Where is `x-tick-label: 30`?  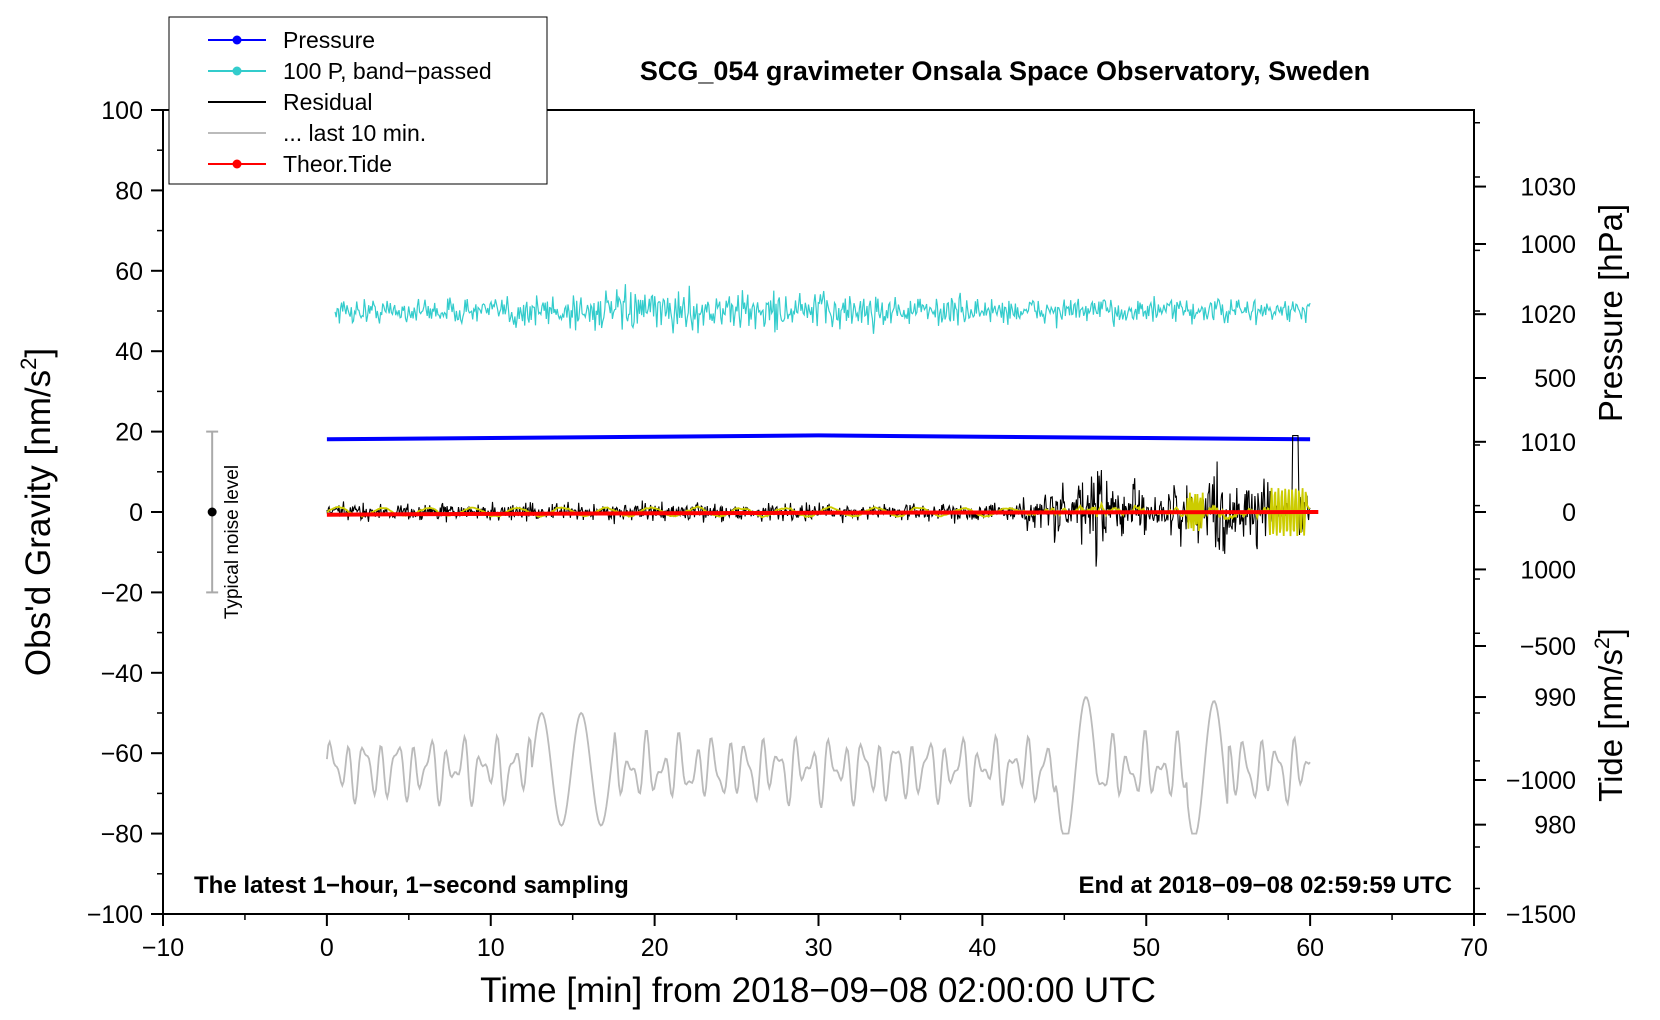 x-tick-label: 30 is located at coordinates (819, 948).